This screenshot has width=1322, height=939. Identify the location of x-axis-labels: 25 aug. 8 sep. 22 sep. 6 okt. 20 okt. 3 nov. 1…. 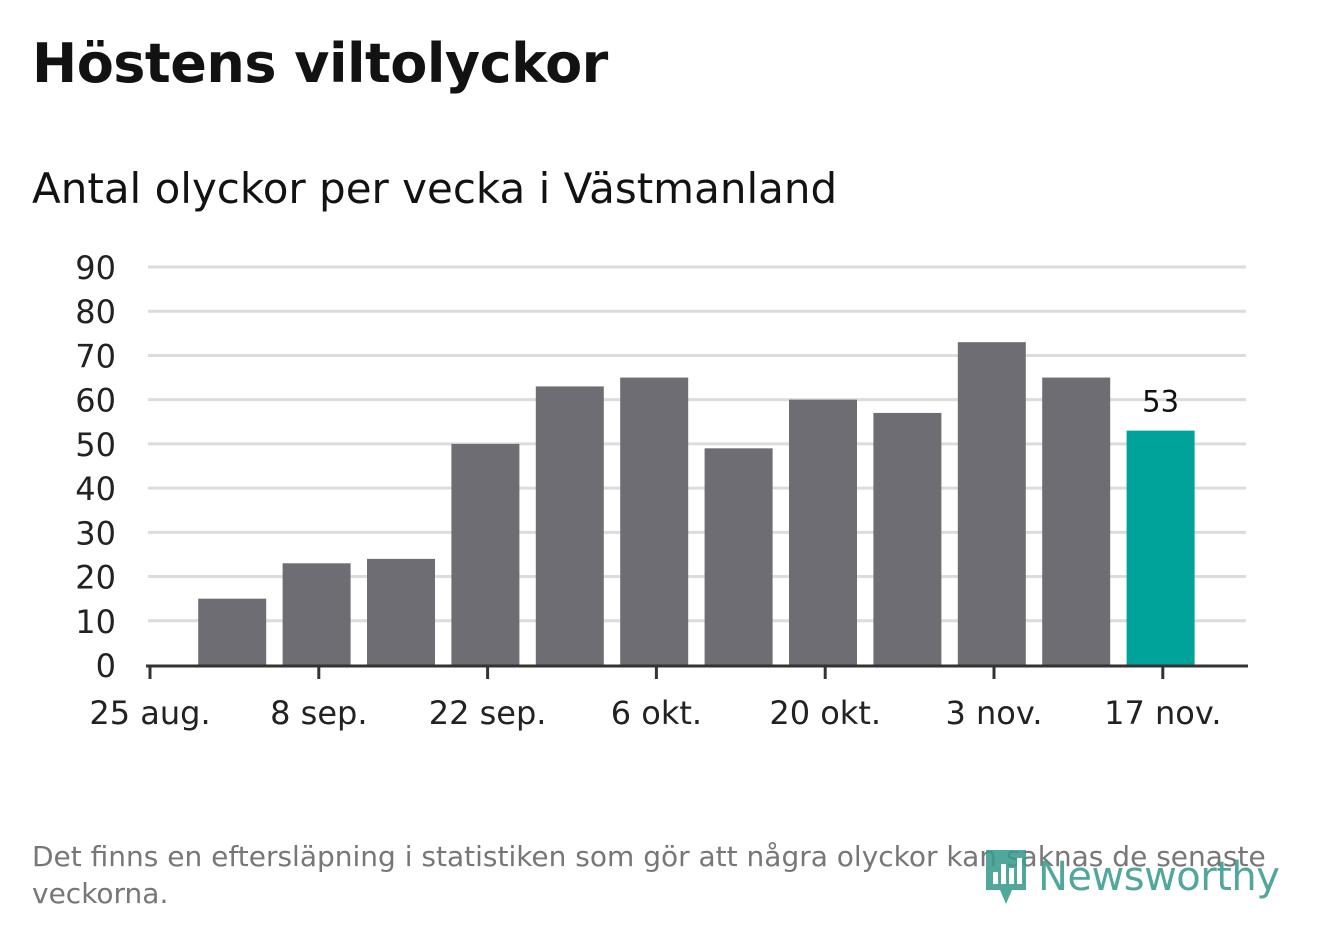
(655, 713).